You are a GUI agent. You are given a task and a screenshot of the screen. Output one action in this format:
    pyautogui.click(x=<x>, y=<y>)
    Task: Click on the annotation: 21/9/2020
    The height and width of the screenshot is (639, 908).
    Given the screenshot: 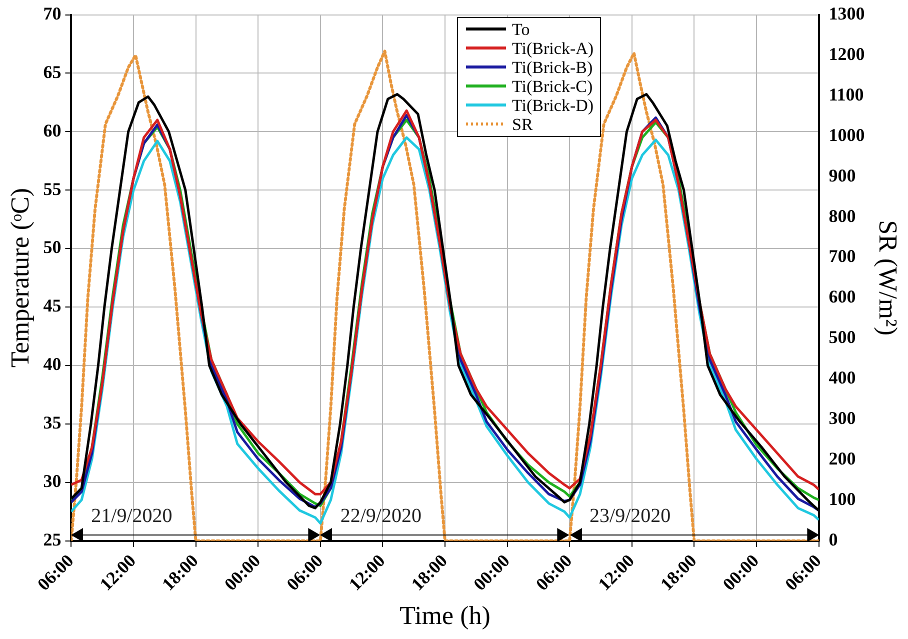 What is the action you would take?
    pyautogui.click(x=131, y=516)
    